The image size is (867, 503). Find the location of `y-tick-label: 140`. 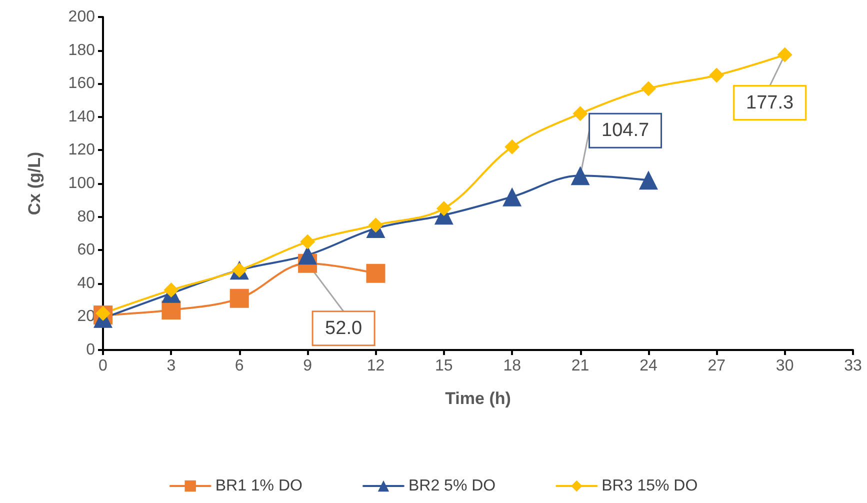

y-tick-label: 140 is located at coordinates (82, 117).